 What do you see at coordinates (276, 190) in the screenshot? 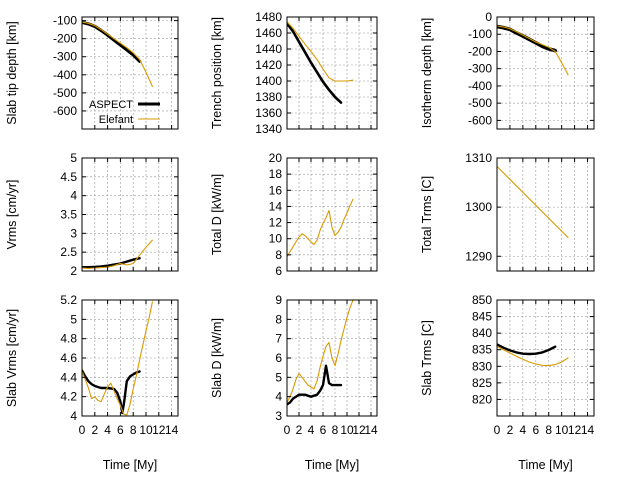
I see `y-tick-label: 16` at bounding box center [276, 190].